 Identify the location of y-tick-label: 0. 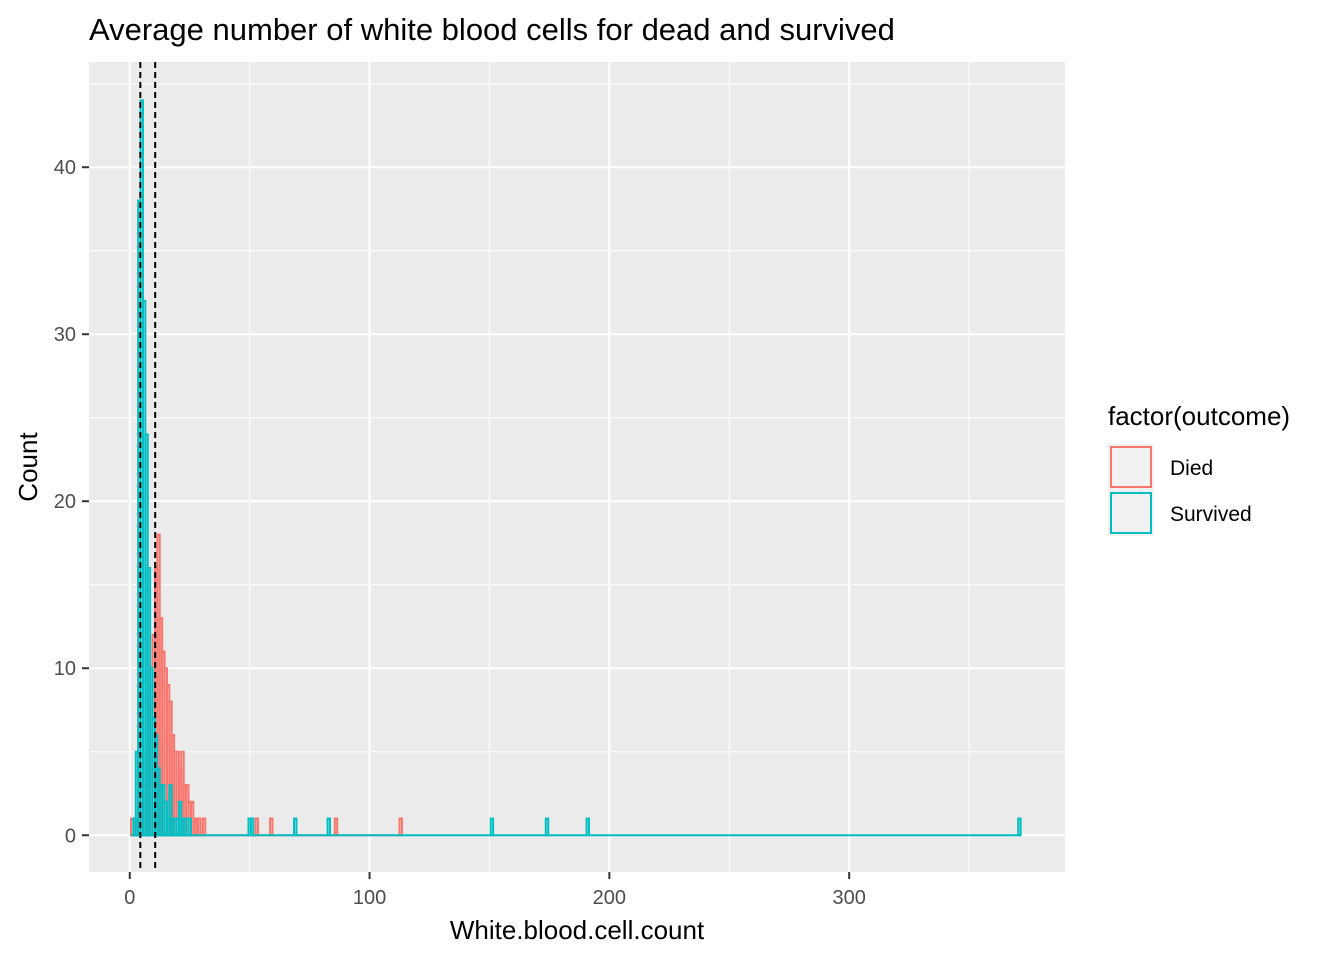
(70, 836).